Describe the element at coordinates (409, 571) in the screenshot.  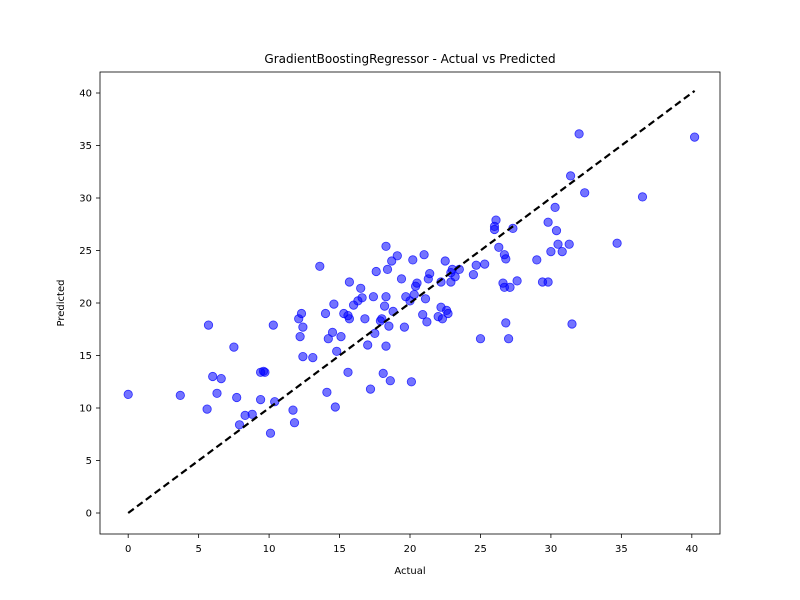
I see `x-axis-label: Actual` at that location.